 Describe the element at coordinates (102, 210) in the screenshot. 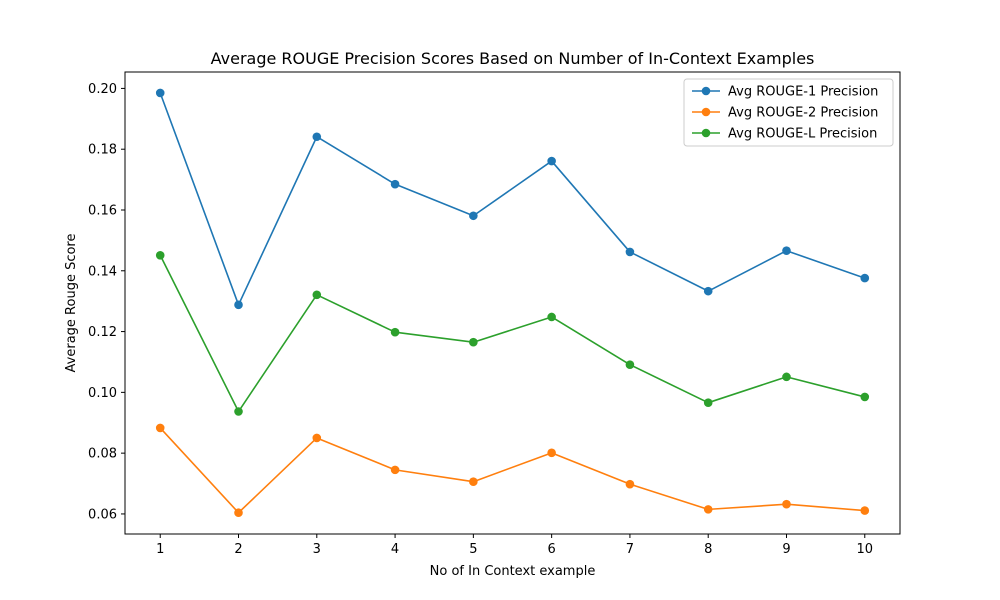

I see `y-tick-label: 0.16` at that location.